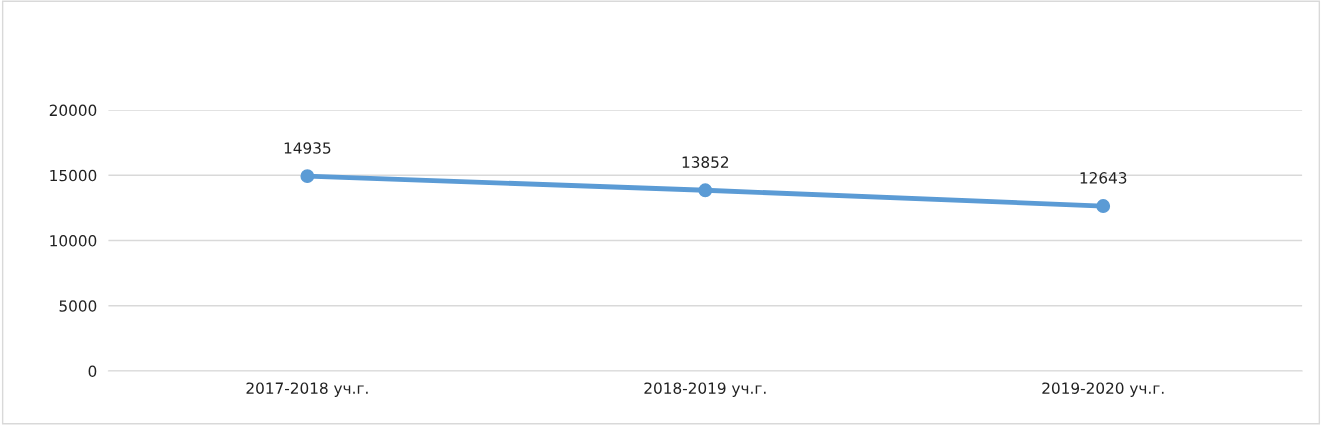 This screenshot has height=425, width=1322. I want to click on x-tick-label: 2018-2019 уч.г., so click(705, 389).